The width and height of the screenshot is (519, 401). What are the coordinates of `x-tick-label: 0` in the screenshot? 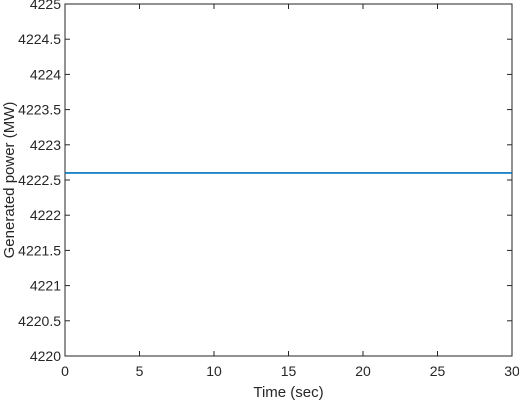 It's located at (65, 371).